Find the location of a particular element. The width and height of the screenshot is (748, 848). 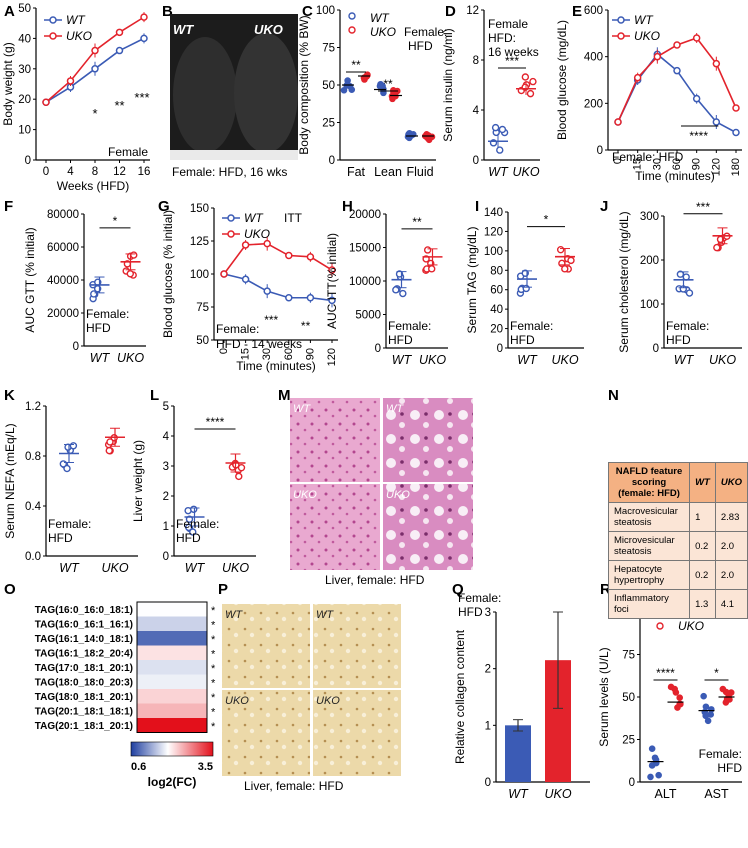

nafld-cell: 1 is located at coordinates (702, 517).